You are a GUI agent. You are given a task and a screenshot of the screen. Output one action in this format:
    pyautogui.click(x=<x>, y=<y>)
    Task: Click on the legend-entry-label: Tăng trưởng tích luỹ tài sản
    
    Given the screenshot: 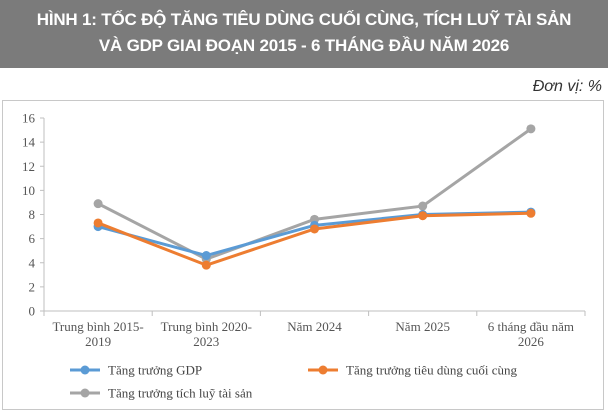 What is the action you would take?
    pyautogui.click(x=180, y=393)
    